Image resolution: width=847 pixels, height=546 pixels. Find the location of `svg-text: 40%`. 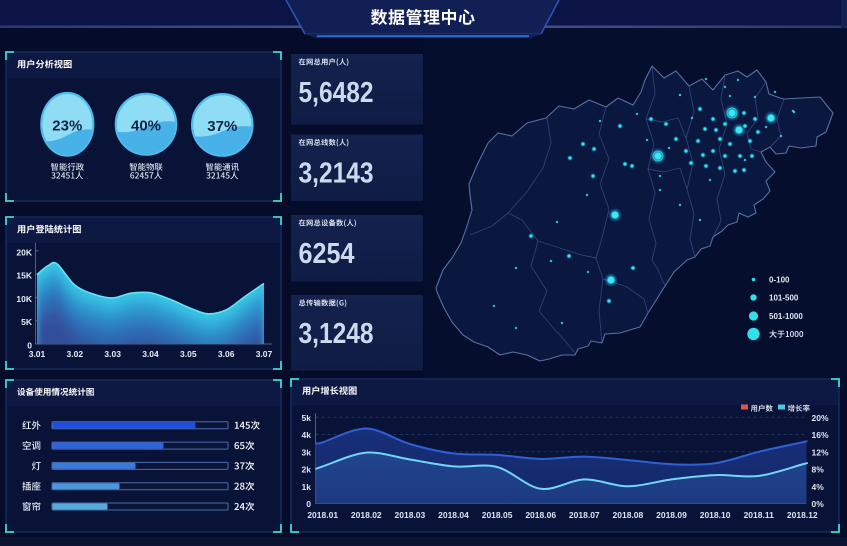

svg-text: 40% is located at coordinates (146, 125).